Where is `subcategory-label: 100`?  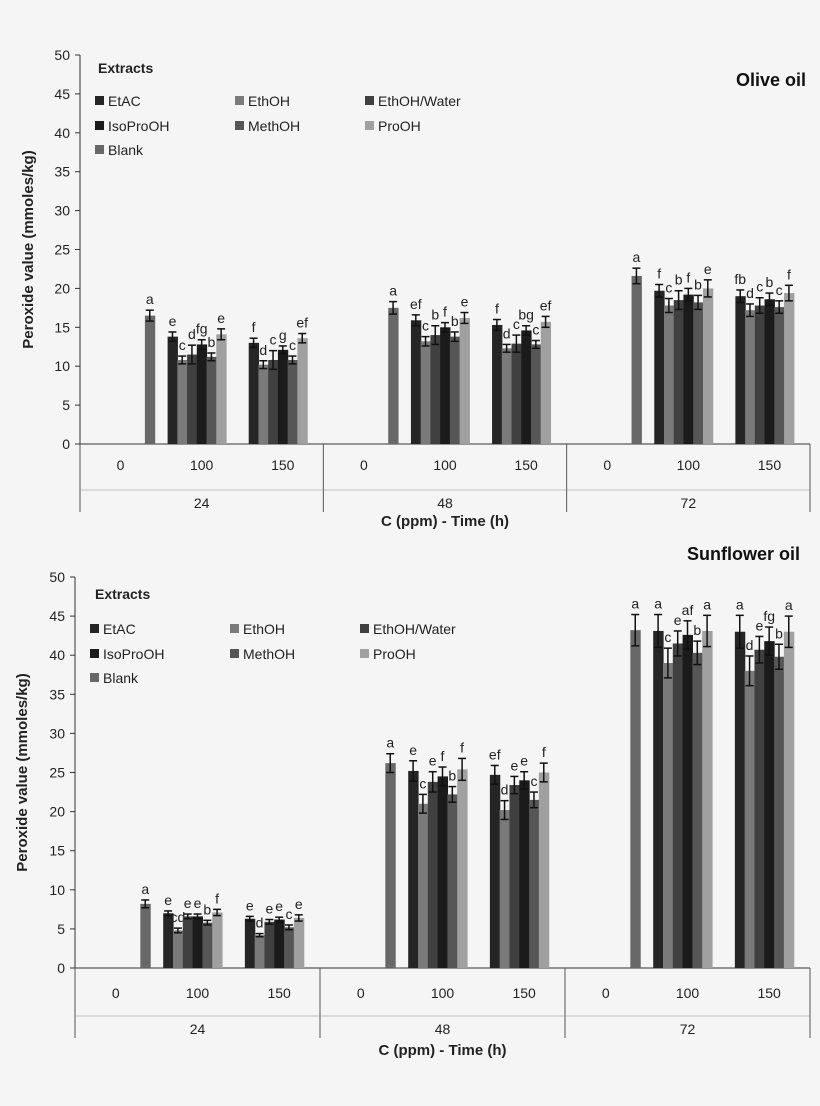 subcategory-label: 100 is located at coordinates (445, 465).